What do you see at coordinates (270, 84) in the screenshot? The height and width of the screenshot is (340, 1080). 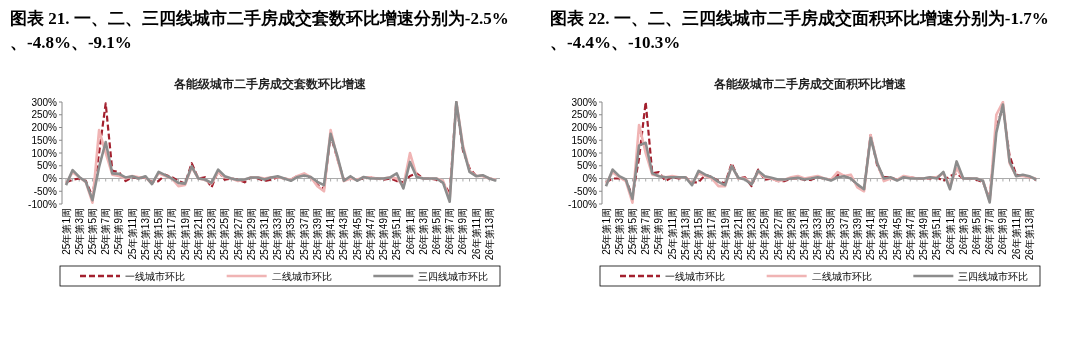 I see `chart-subtitle: 各能级城市二手房成交套数环比增速` at bounding box center [270, 84].